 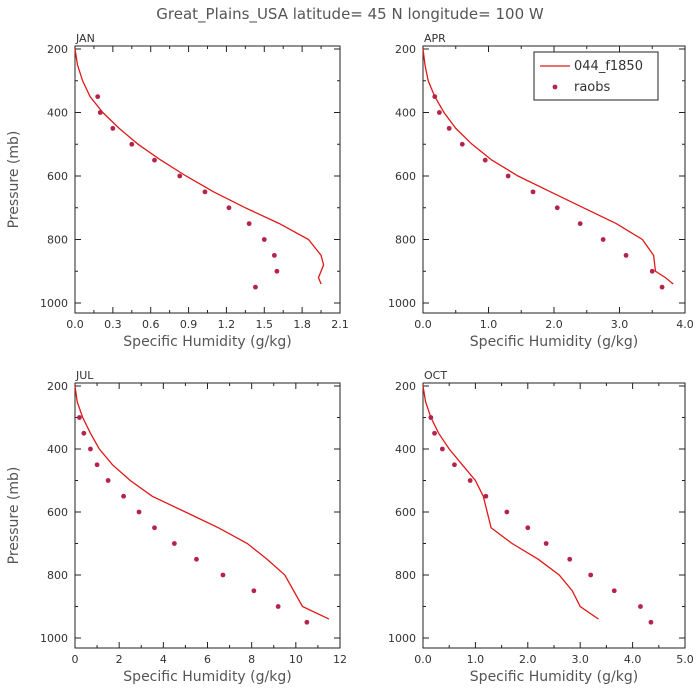 I want to click on y-tick-label-apr: 800, so click(x=405, y=240).